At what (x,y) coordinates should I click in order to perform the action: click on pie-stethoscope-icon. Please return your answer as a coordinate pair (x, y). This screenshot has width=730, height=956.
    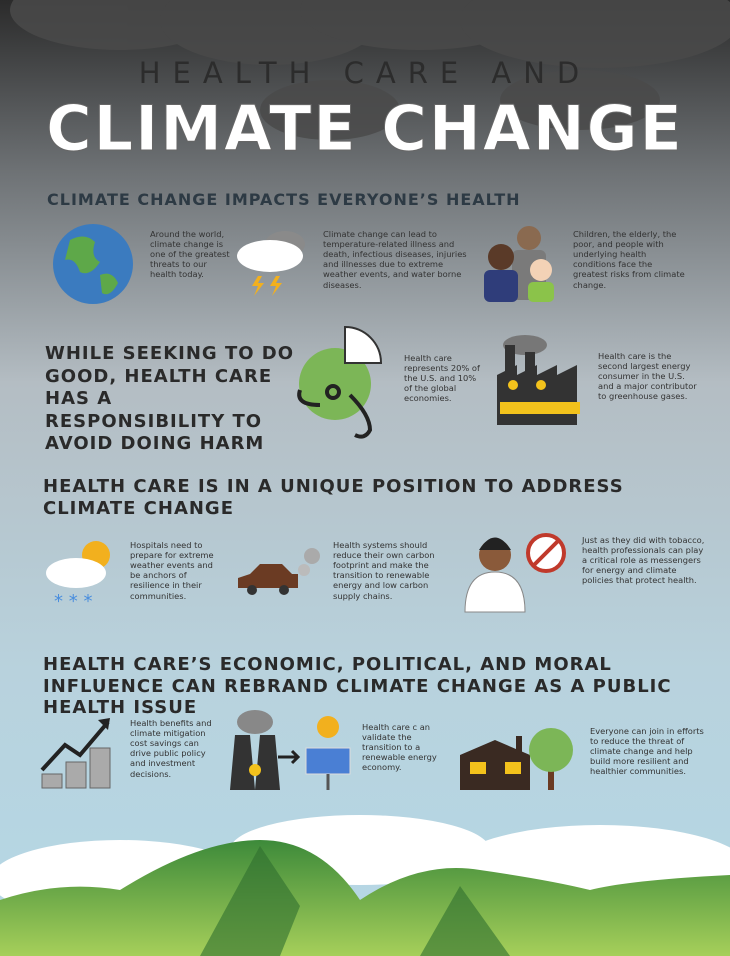
    Looking at the image, I should click on (340, 382).